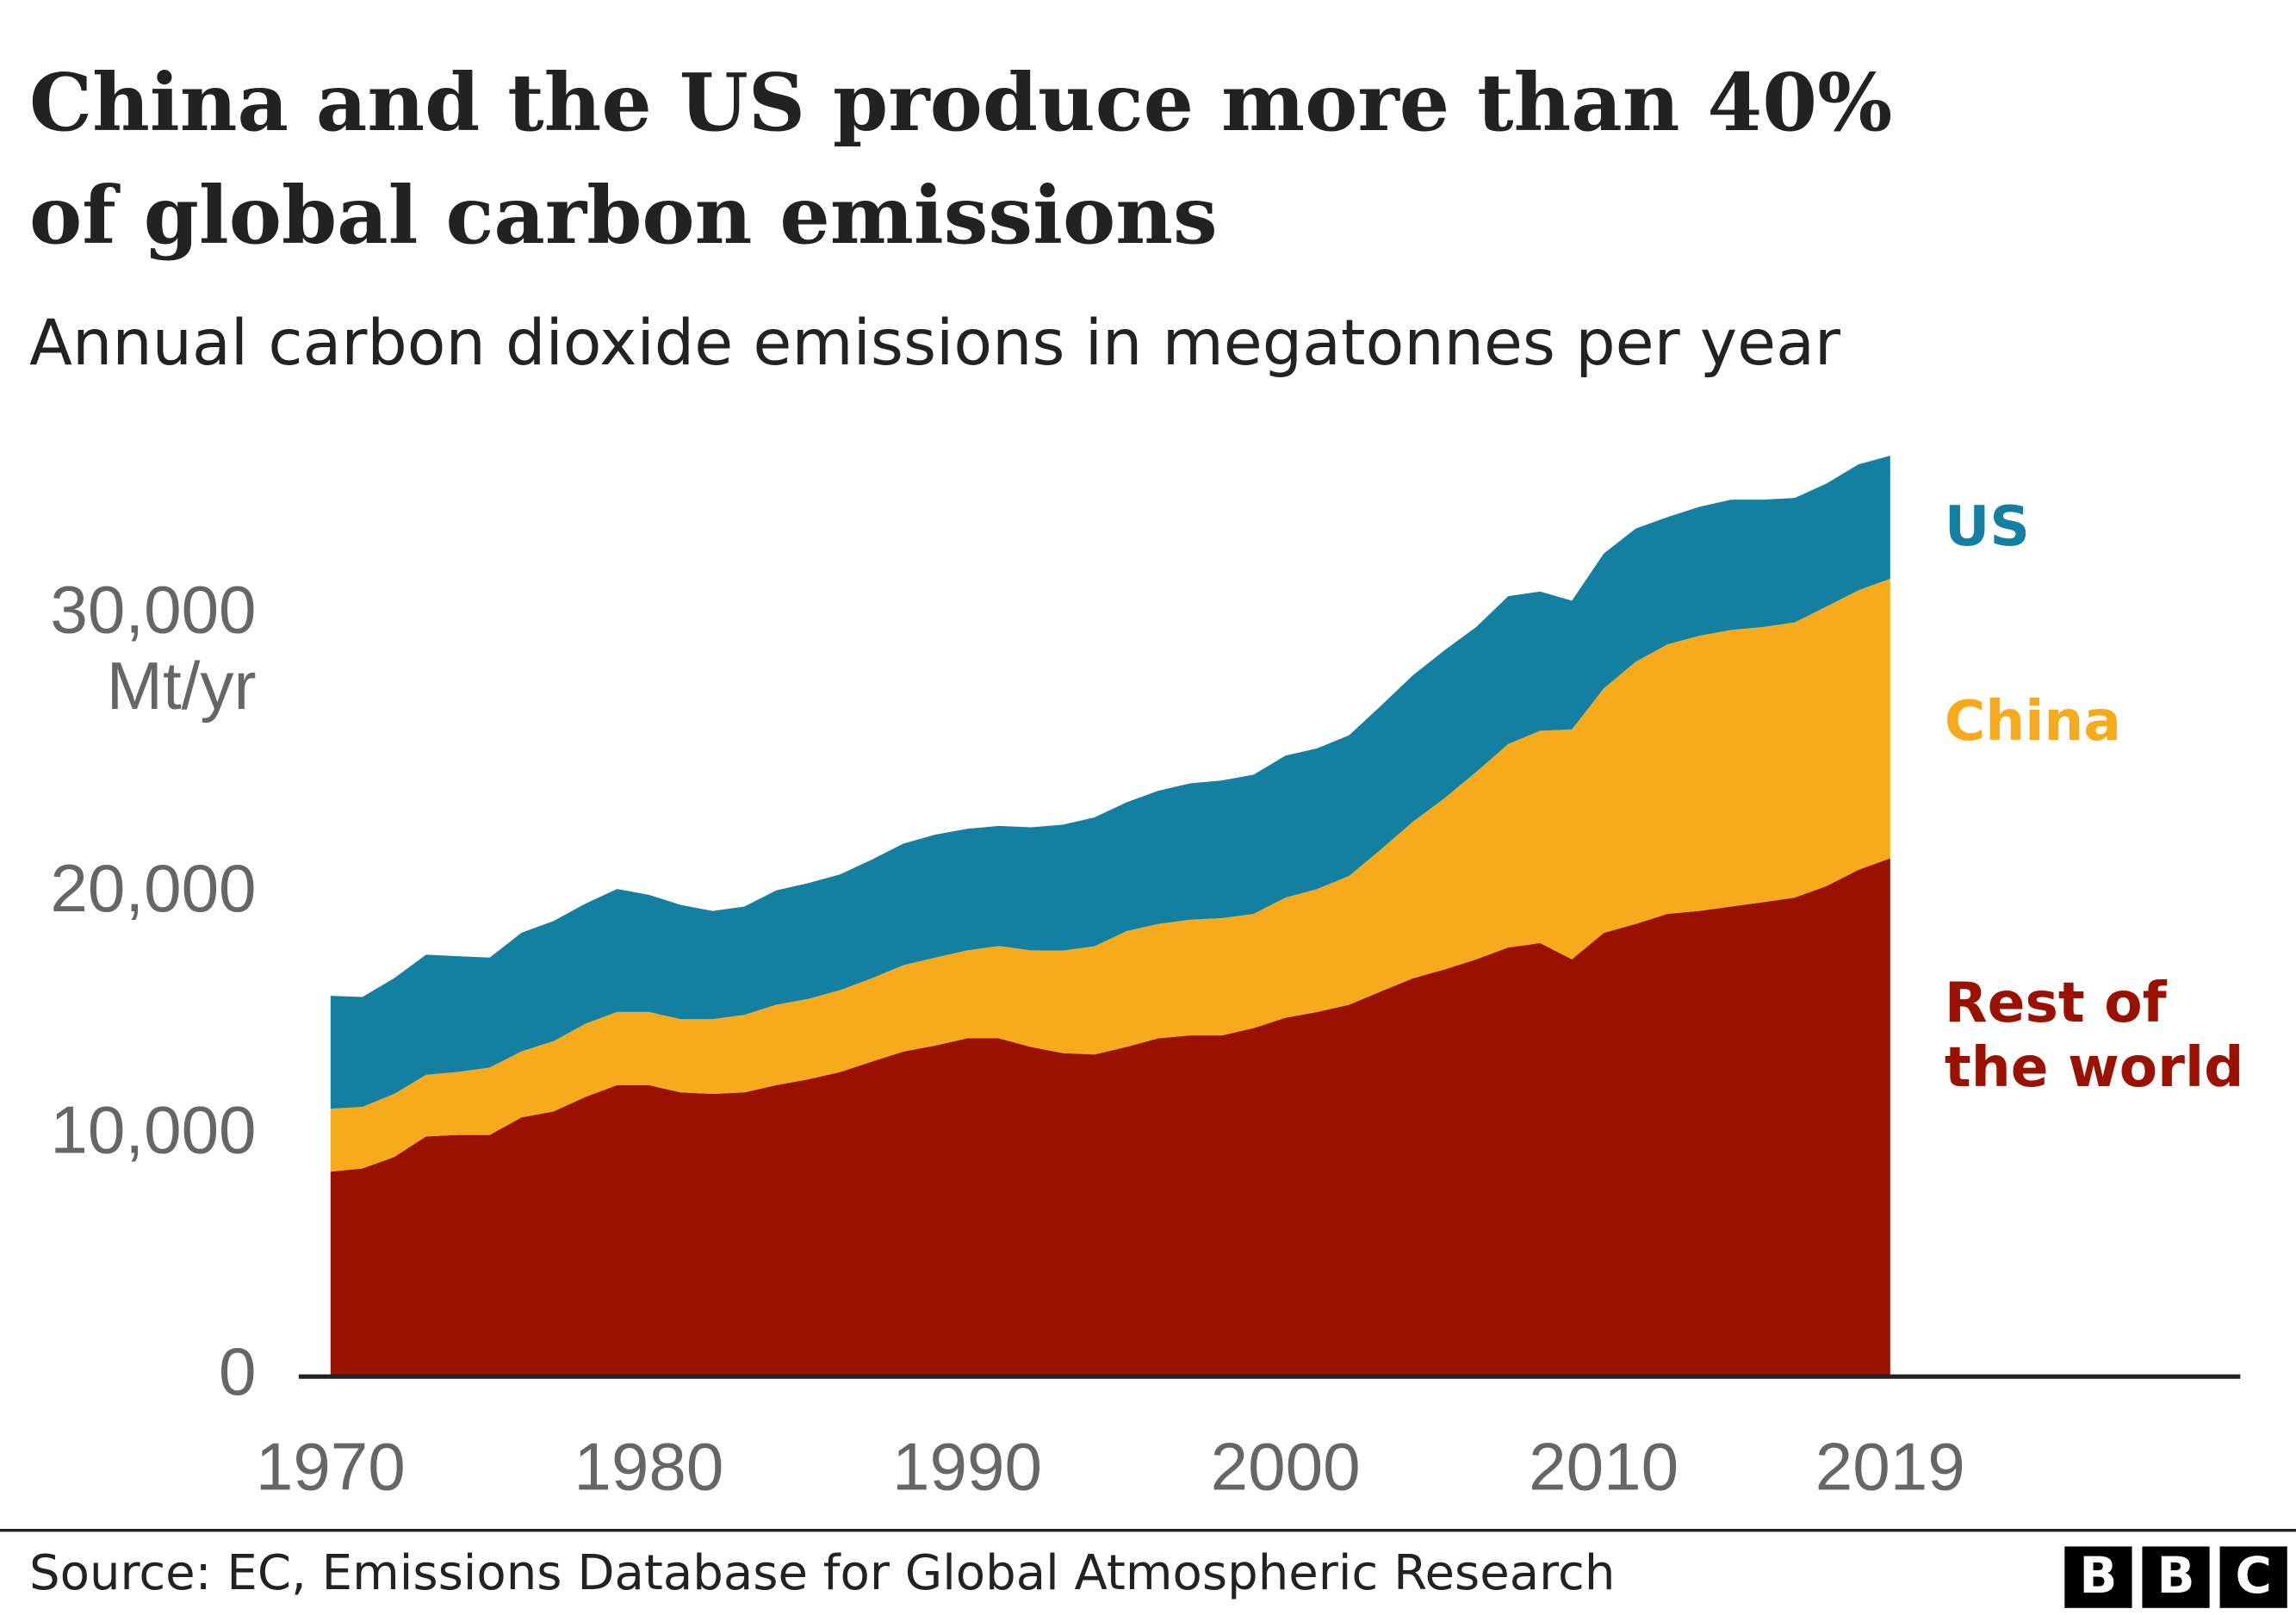 This screenshot has height=1615, width=2296. I want to click on x-tick-label: 2019, so click(1890, 1466).